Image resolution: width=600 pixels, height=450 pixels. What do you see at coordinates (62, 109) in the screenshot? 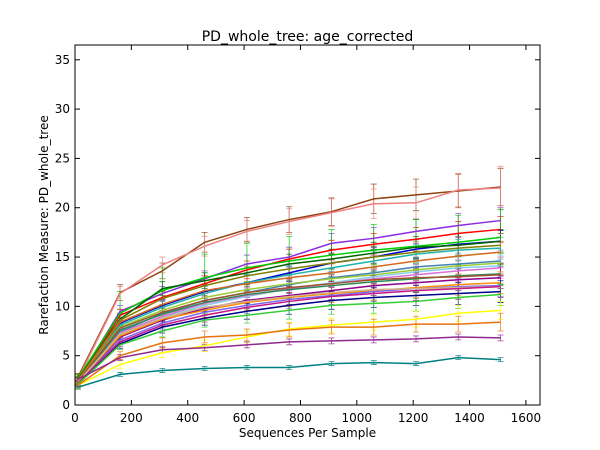
I see `y-tick-label: 30` at bounding box center [62, 109].